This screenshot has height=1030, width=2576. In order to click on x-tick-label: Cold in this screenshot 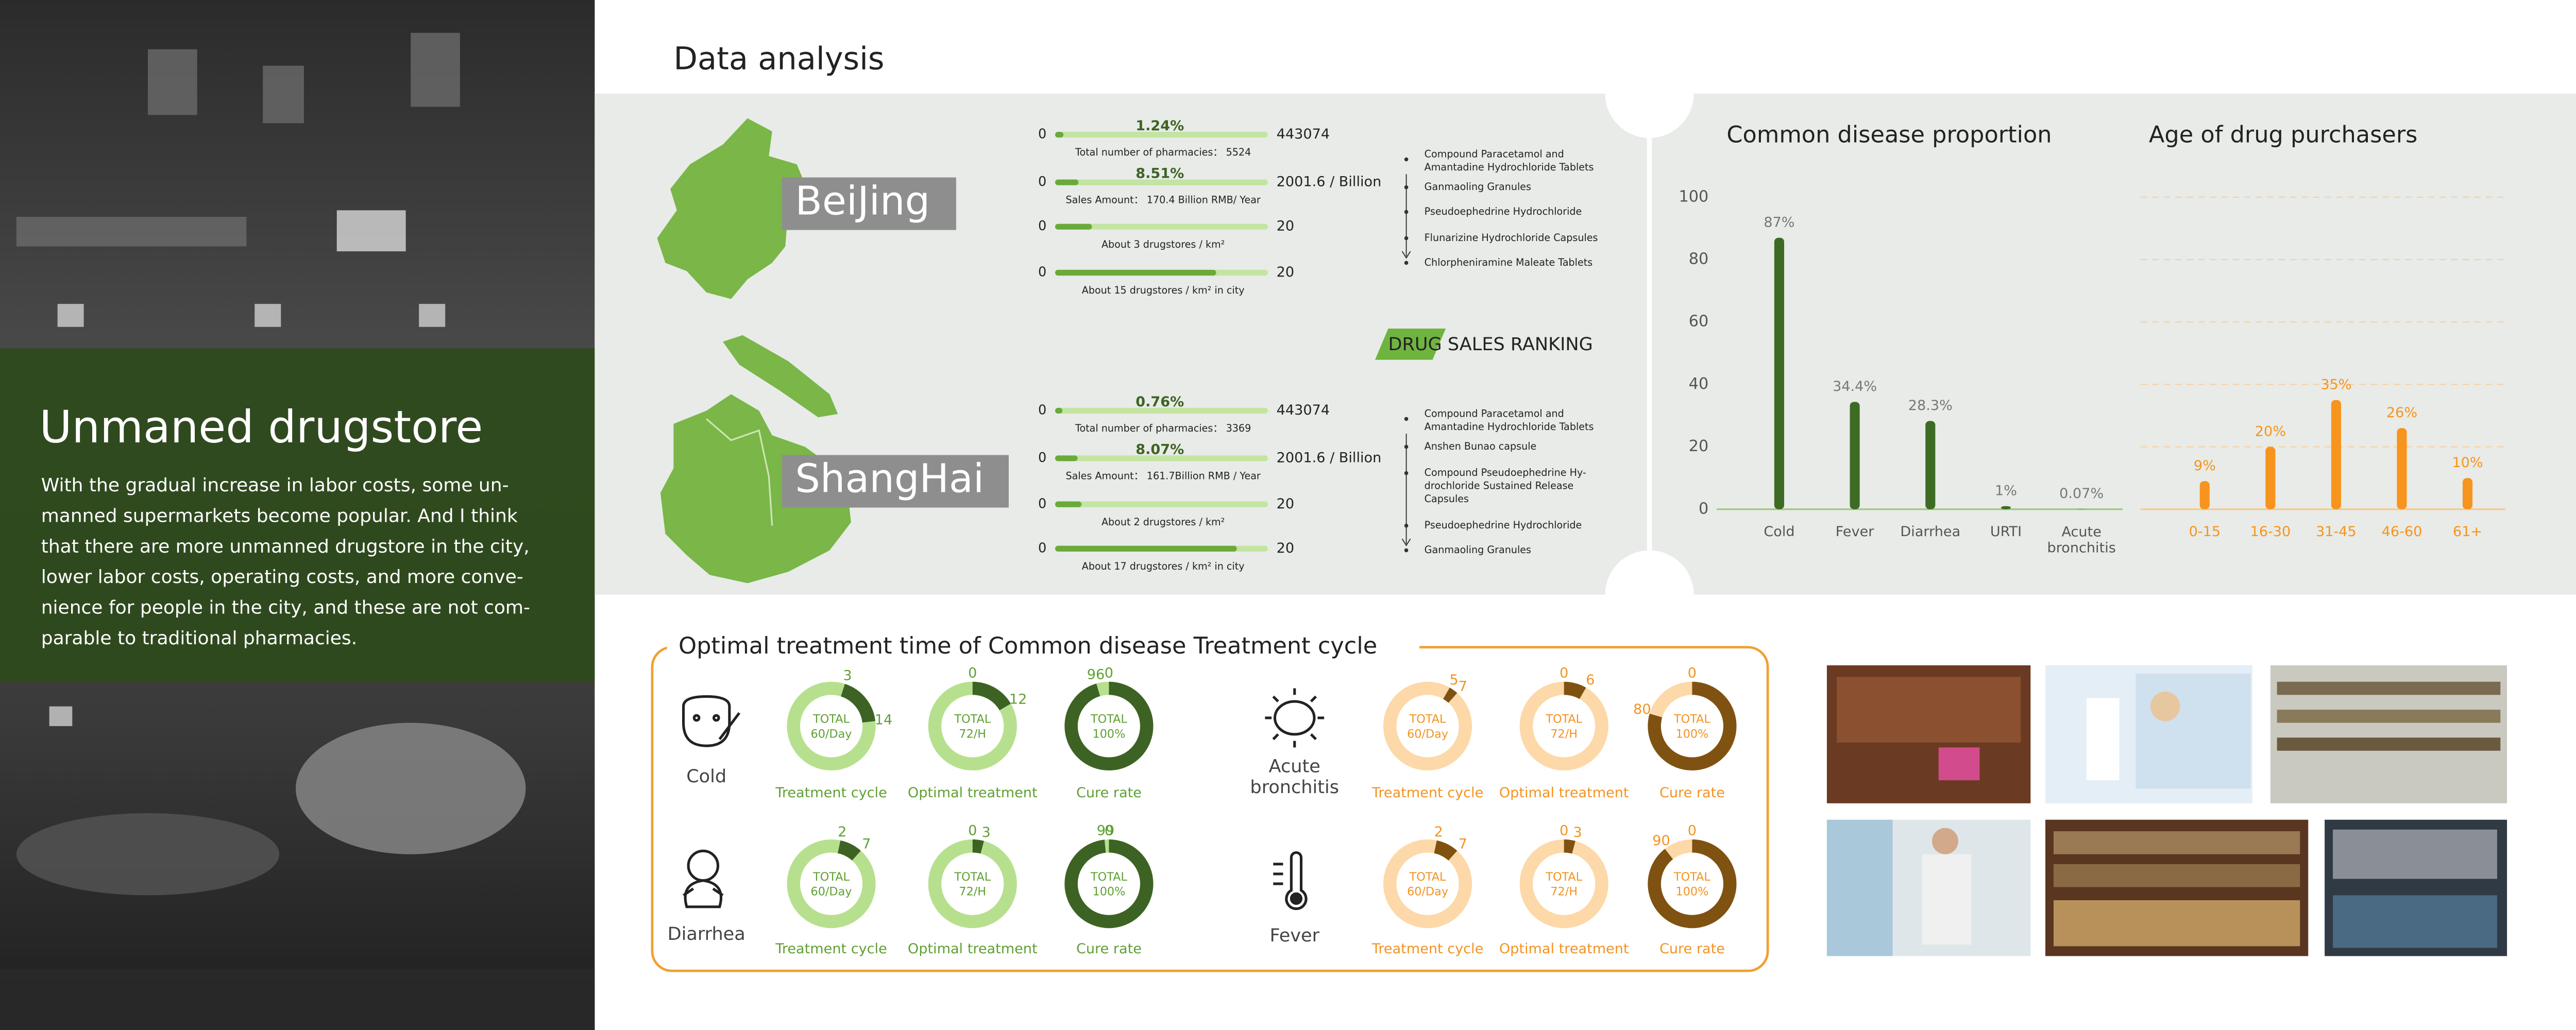, I will do `click(1779, 532)`.